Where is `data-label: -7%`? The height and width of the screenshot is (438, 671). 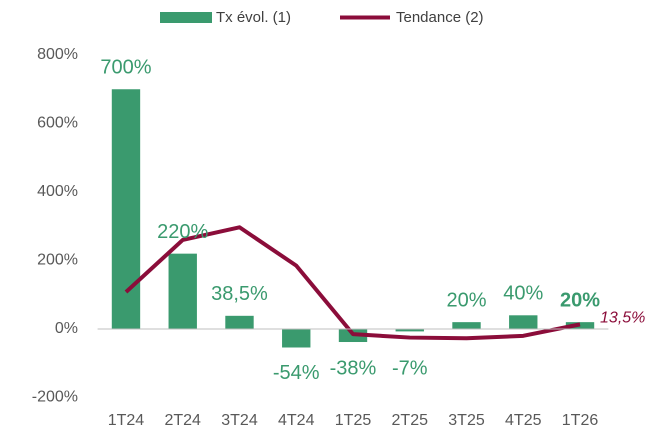 data-label: -7% is located at coordinates (410, 368).